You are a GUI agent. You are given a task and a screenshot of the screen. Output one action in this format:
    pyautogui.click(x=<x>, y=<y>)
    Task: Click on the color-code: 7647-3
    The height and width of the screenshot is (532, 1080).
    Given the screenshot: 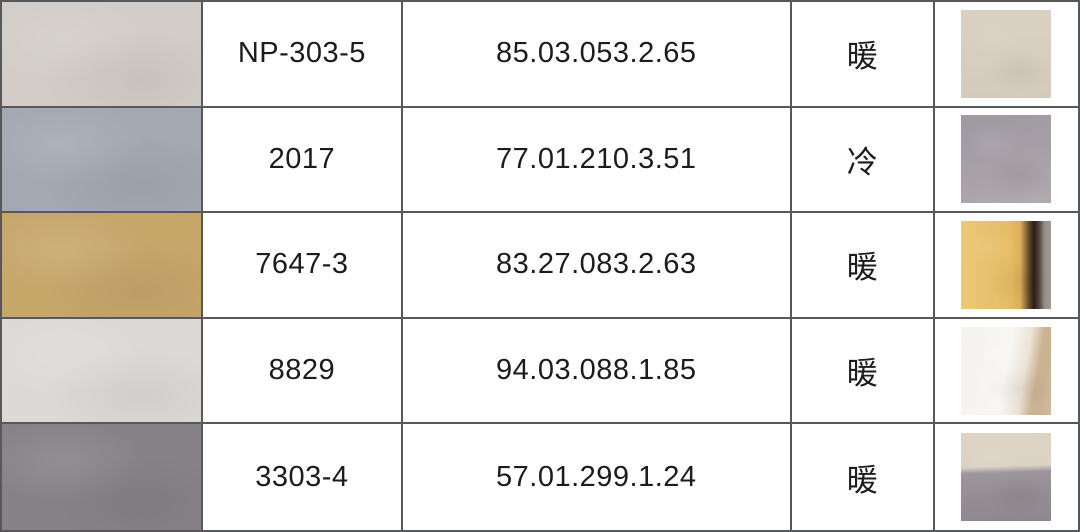 What is the action you would take?
    pyautogui.click(x=303, y=266)
    